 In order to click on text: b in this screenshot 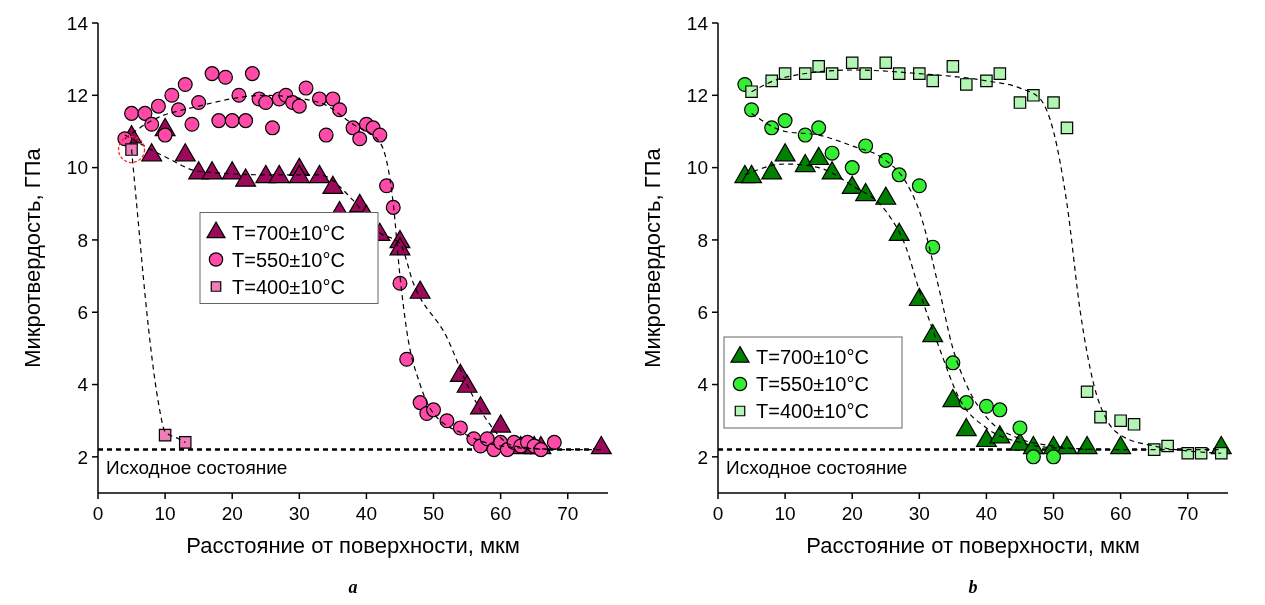, I will do `click(973, 587)`.